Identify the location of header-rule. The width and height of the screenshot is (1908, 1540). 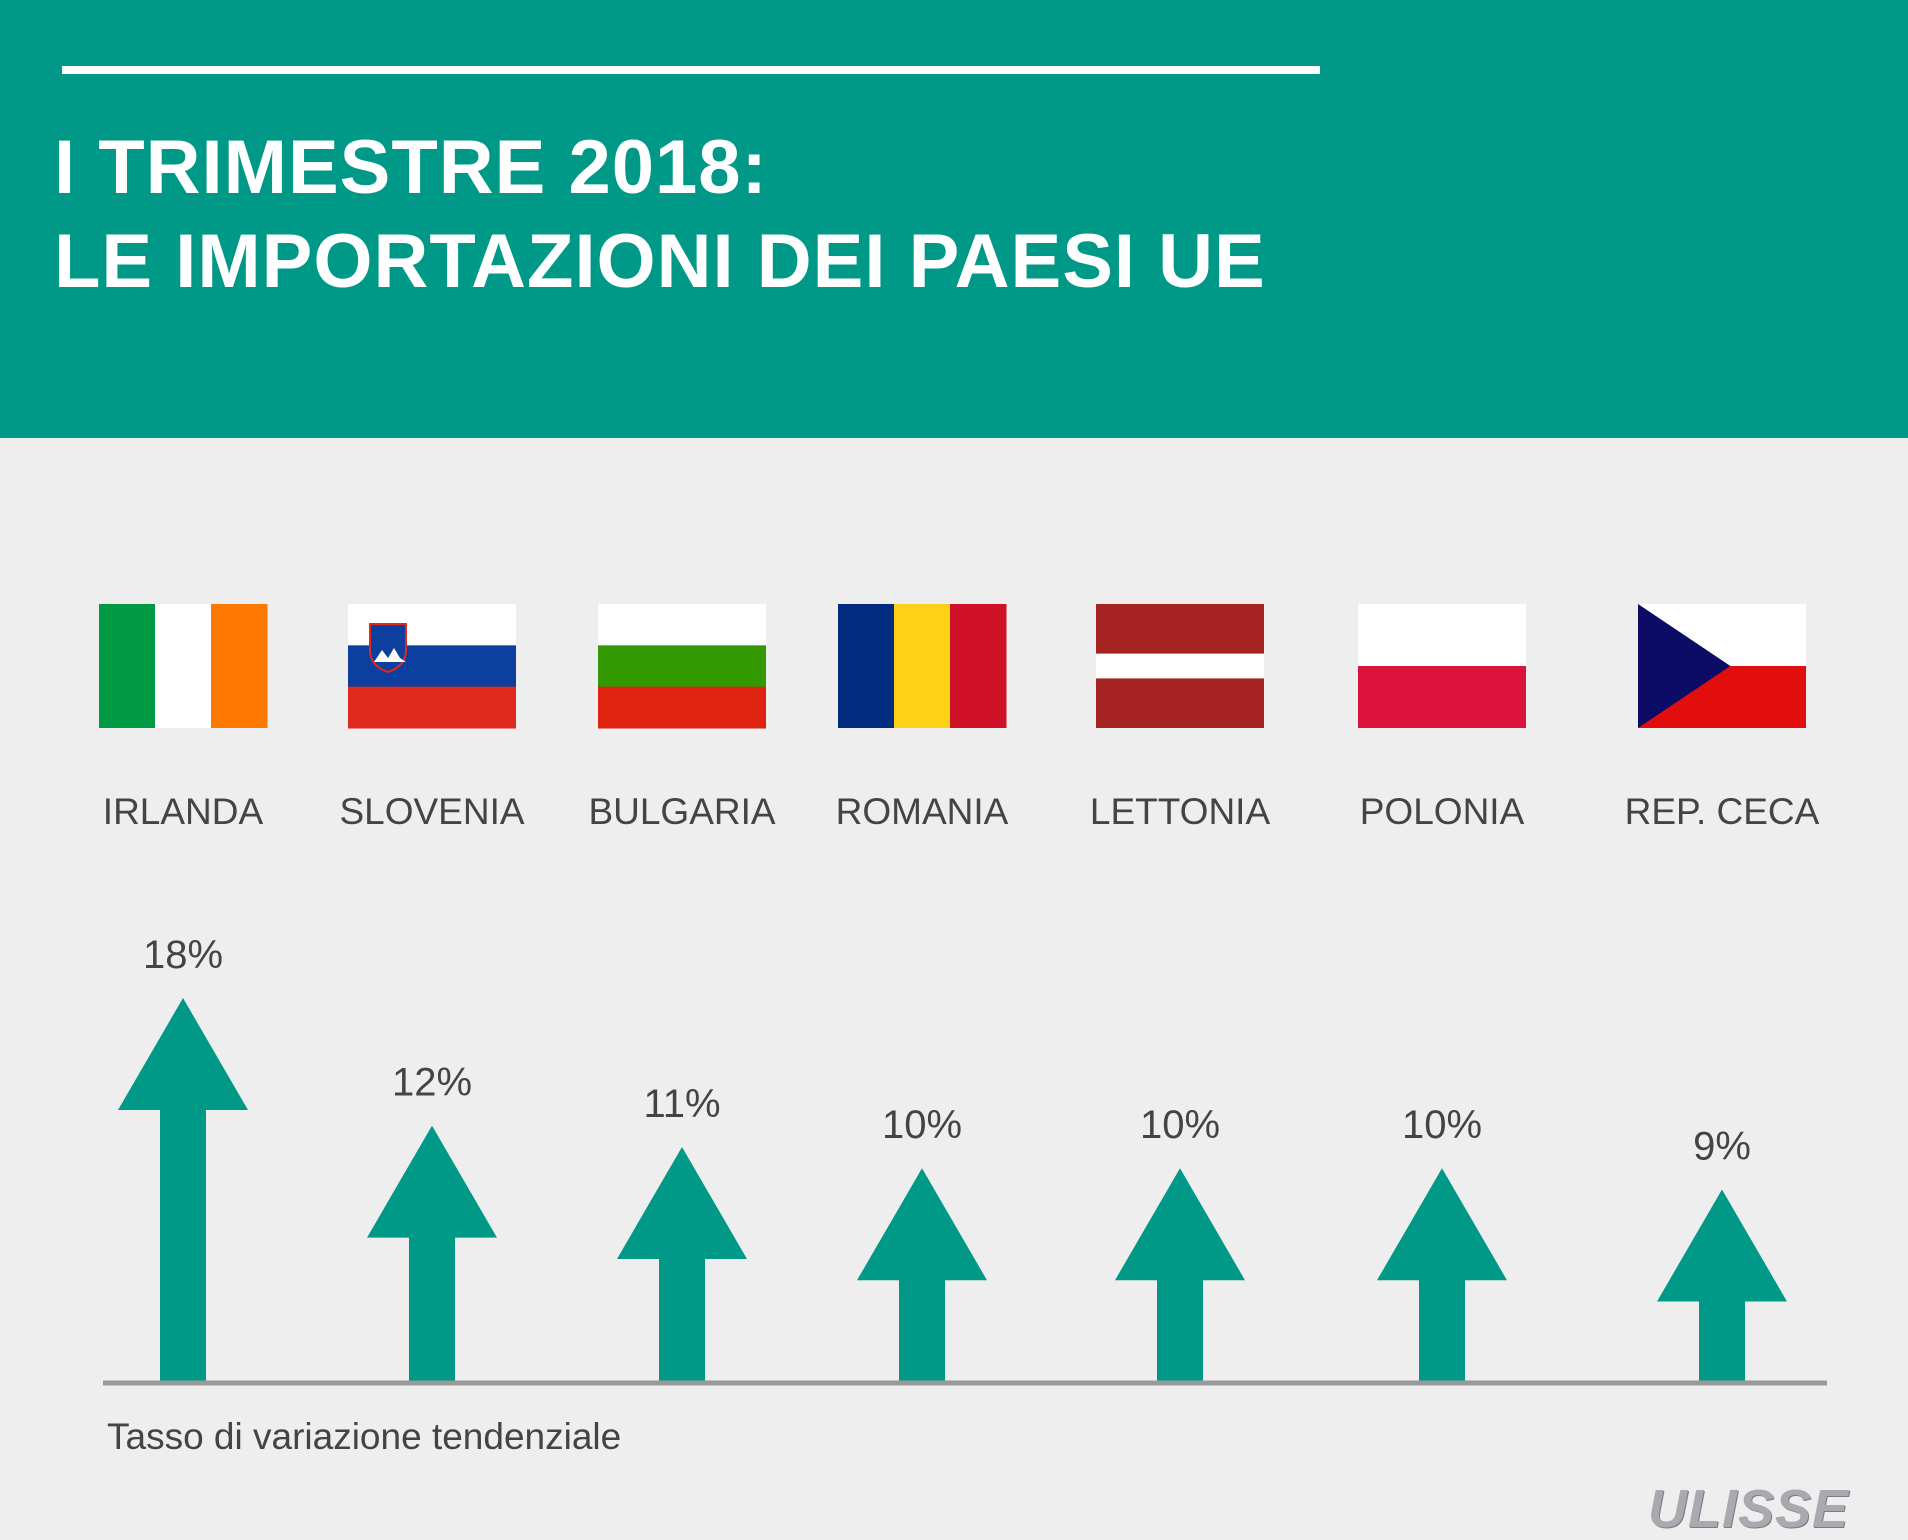
(691, 70).